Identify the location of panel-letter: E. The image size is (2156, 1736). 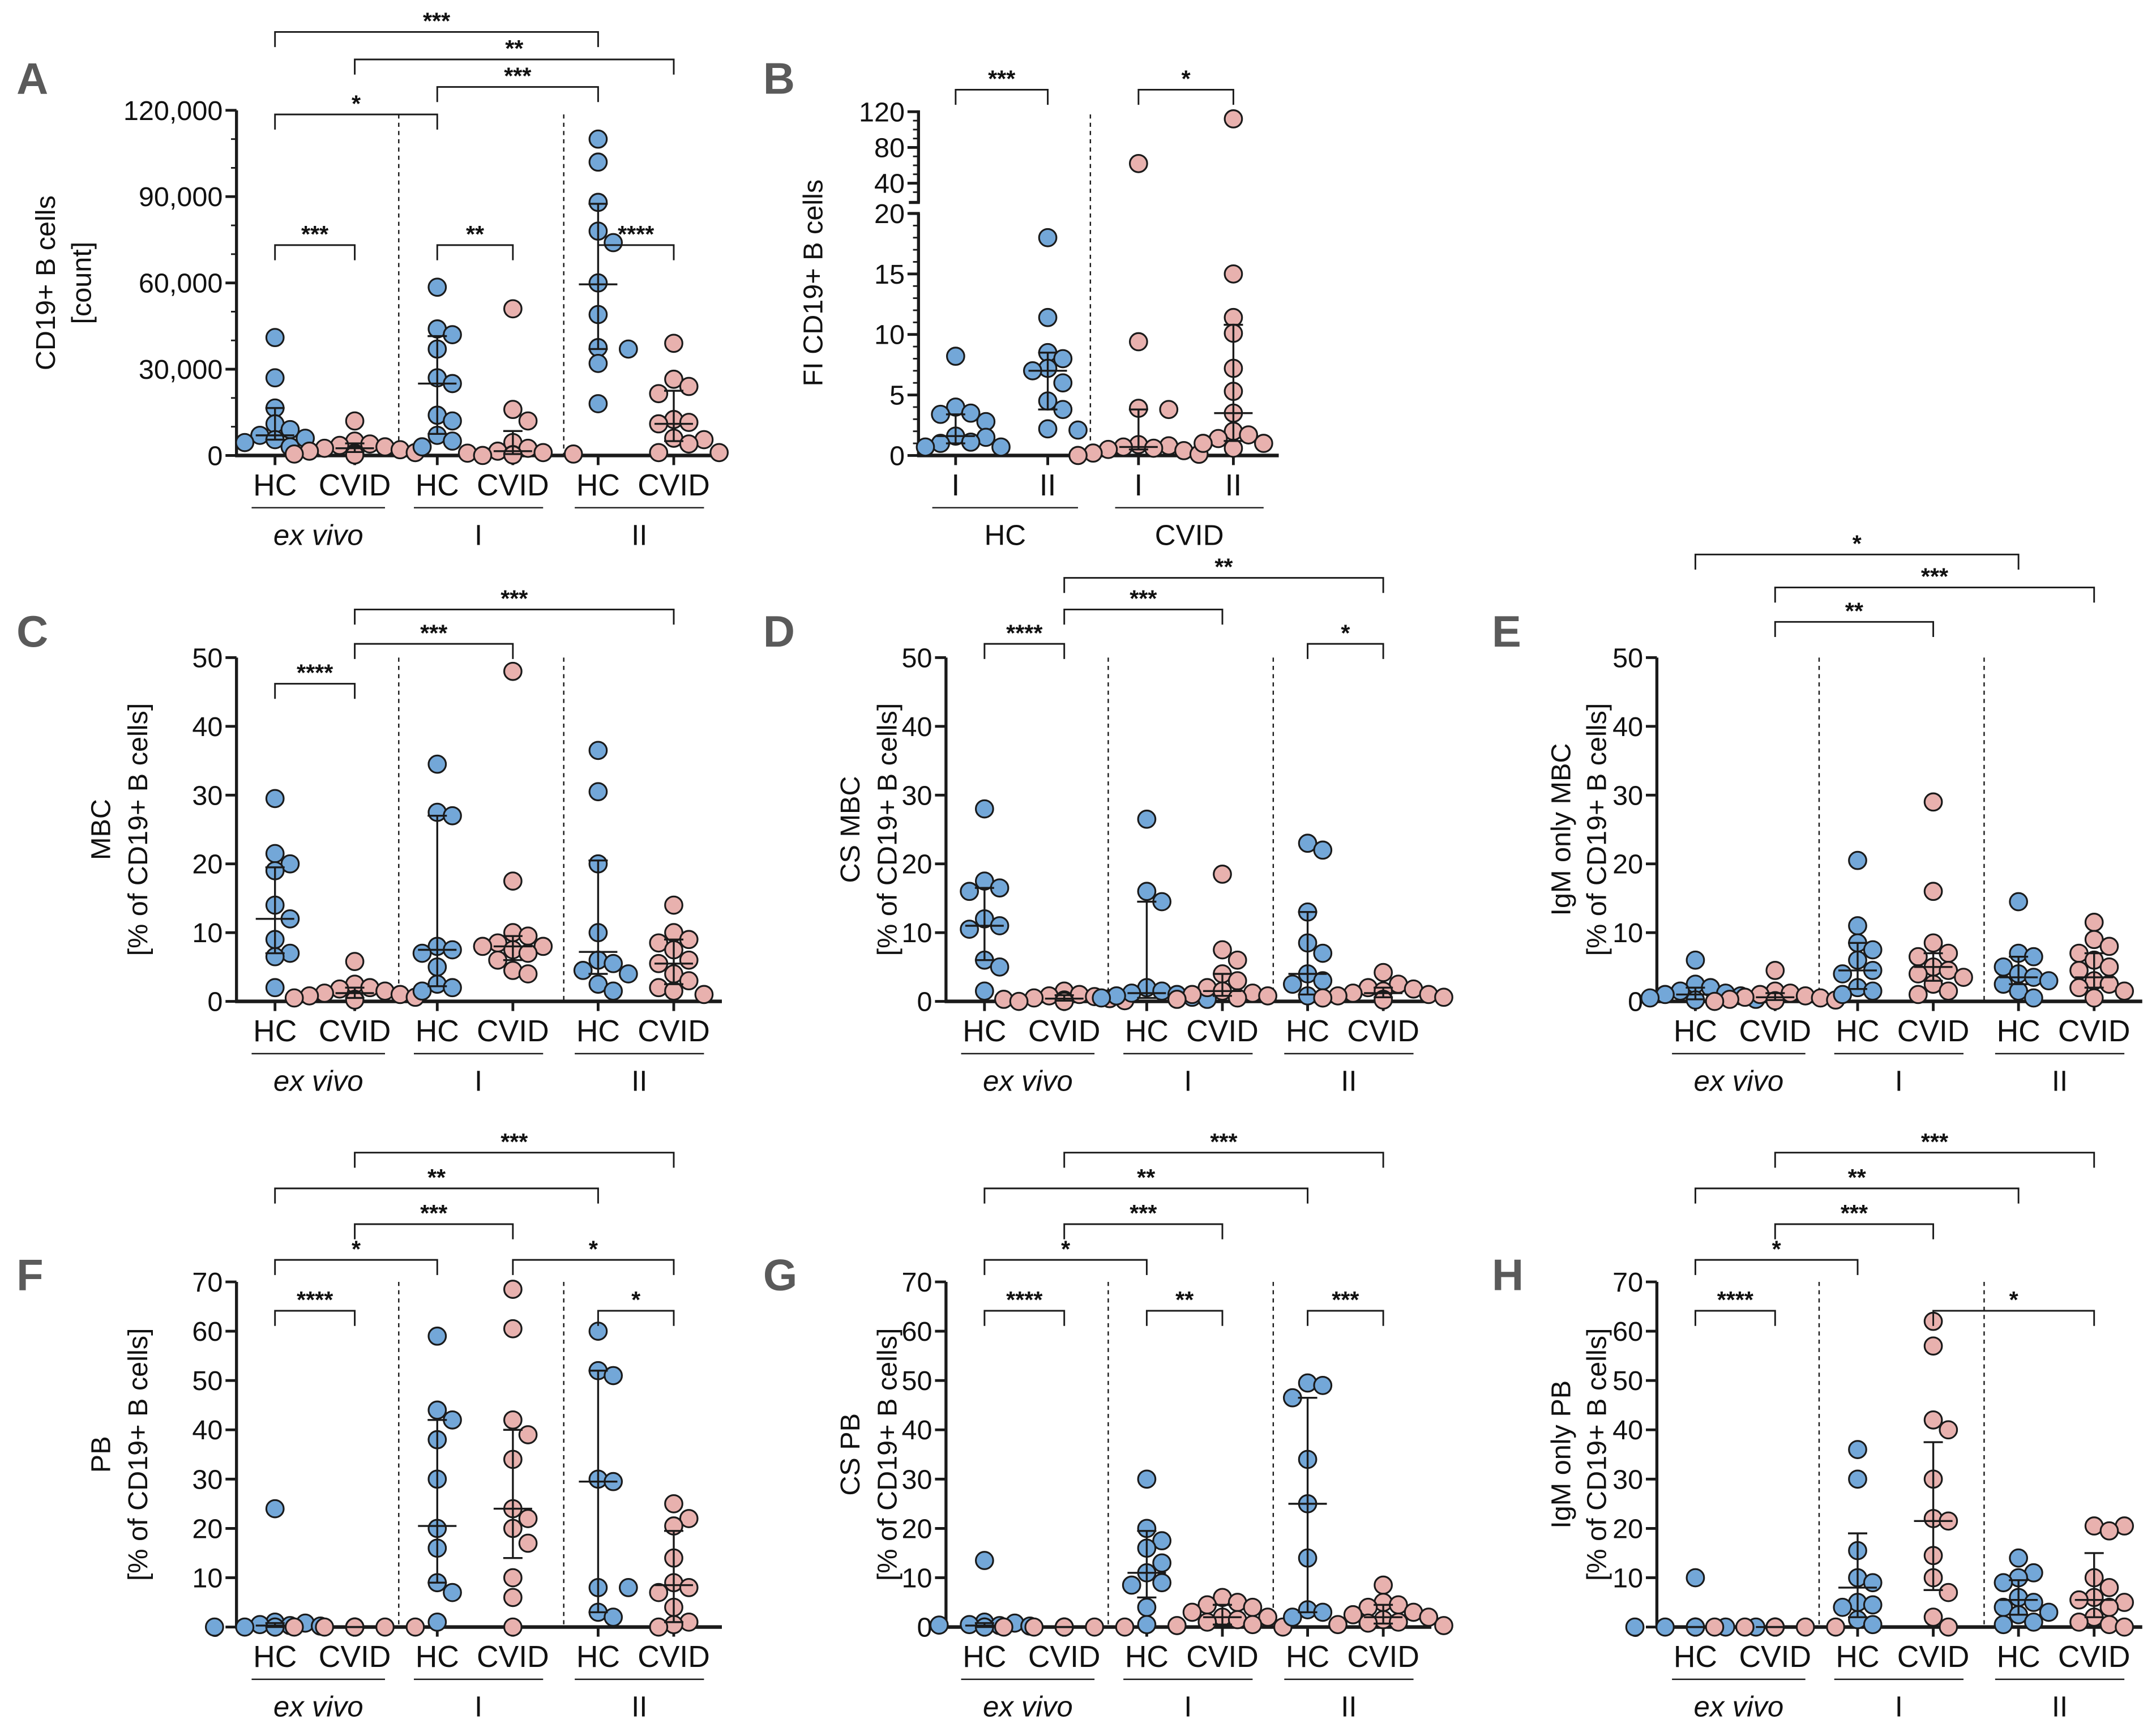
(1506, 632).